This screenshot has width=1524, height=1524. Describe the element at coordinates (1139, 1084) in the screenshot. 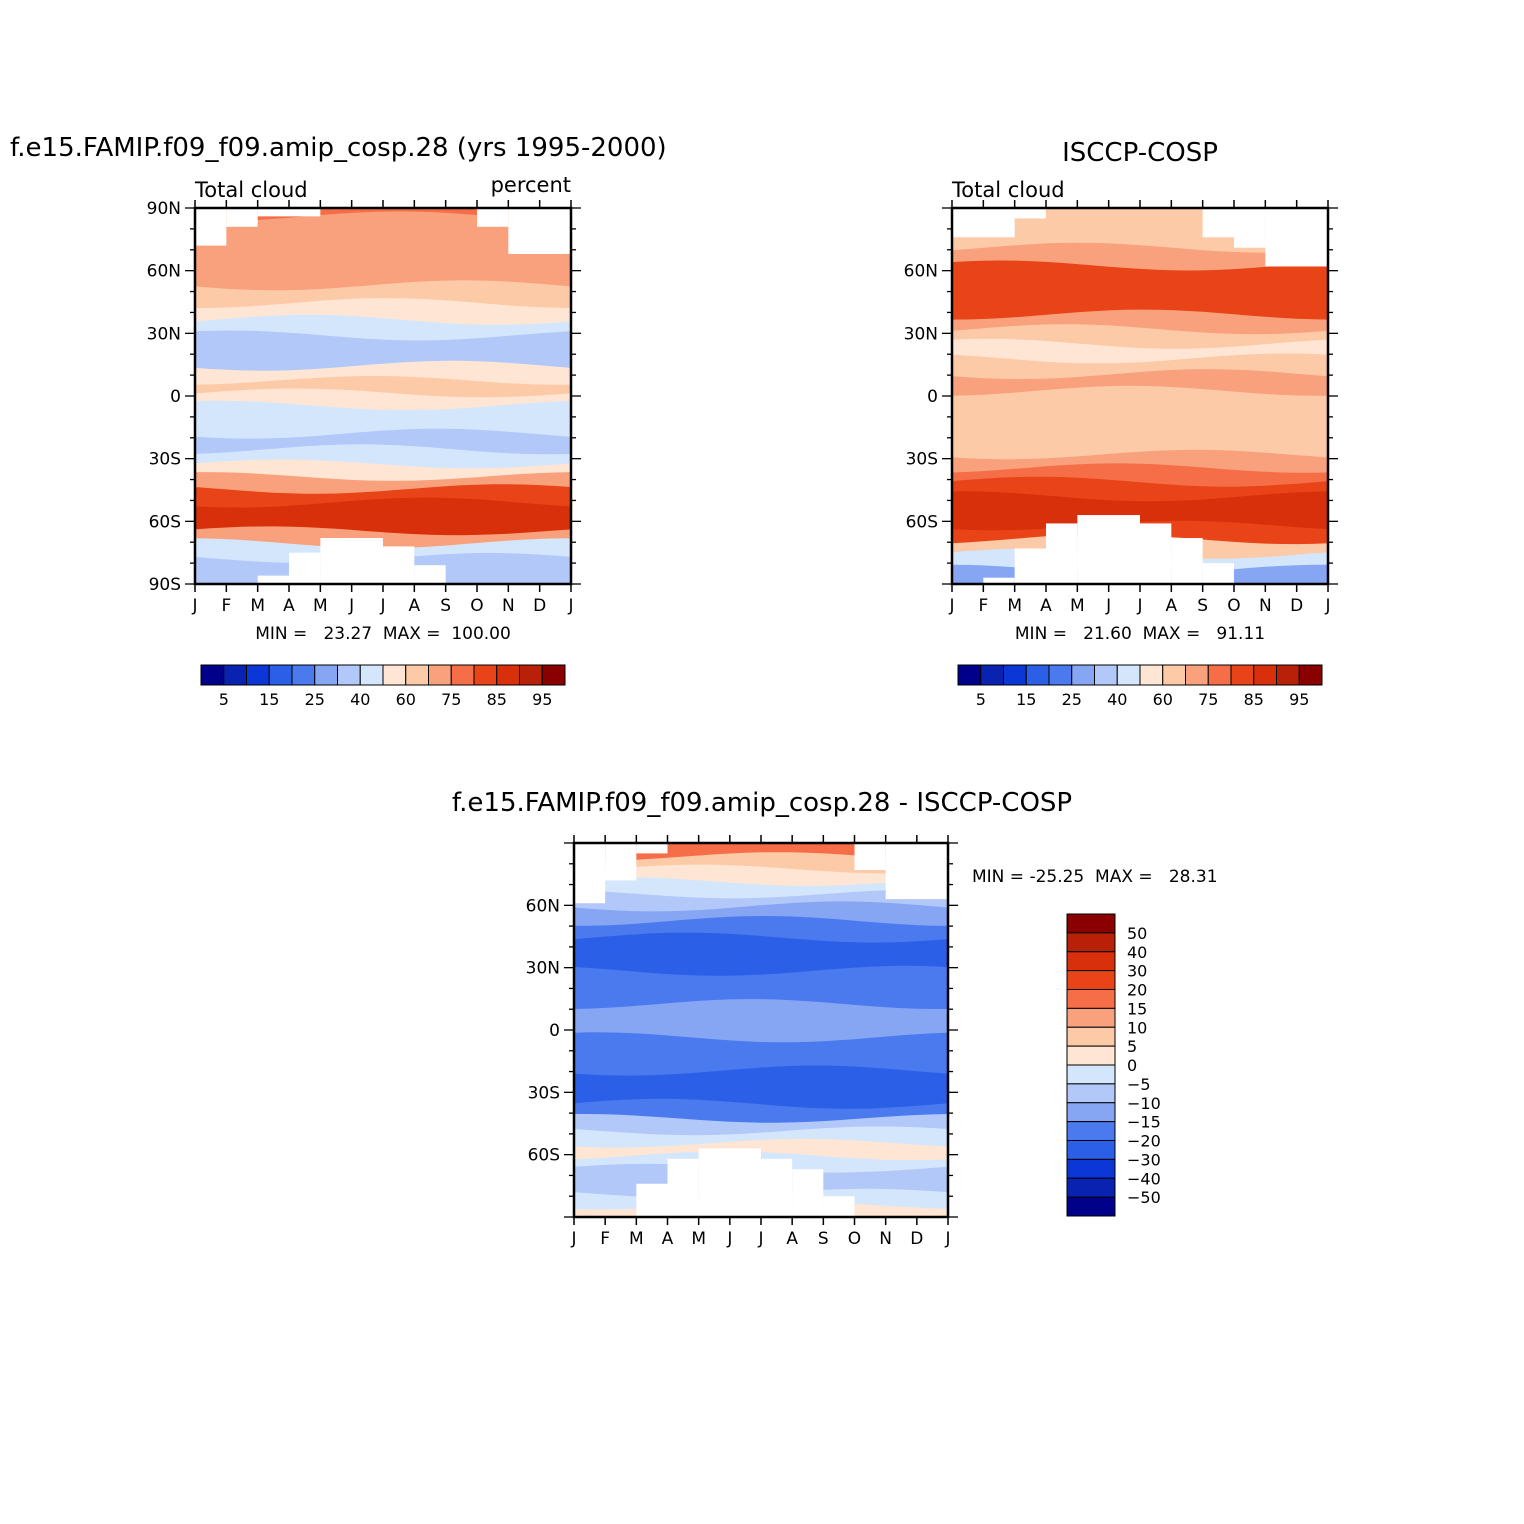

I see `colorbar-label: −5` at that location.